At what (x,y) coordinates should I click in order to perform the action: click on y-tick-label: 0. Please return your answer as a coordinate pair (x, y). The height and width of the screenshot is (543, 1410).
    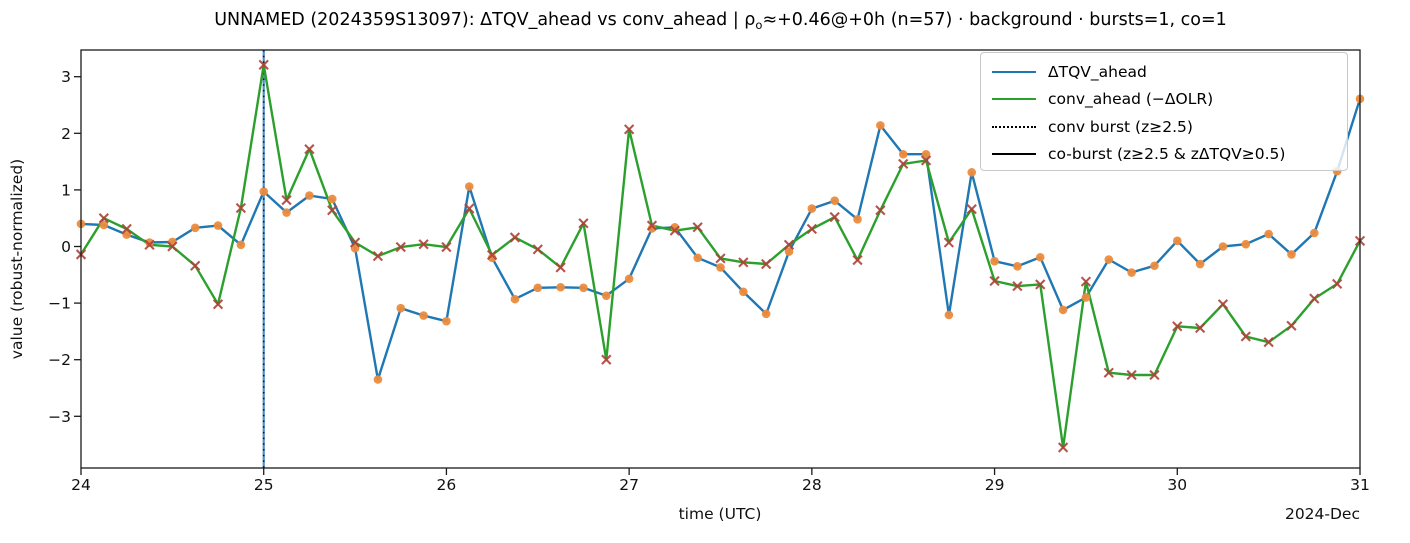
    Looking at the image, I should click on (66, 247).